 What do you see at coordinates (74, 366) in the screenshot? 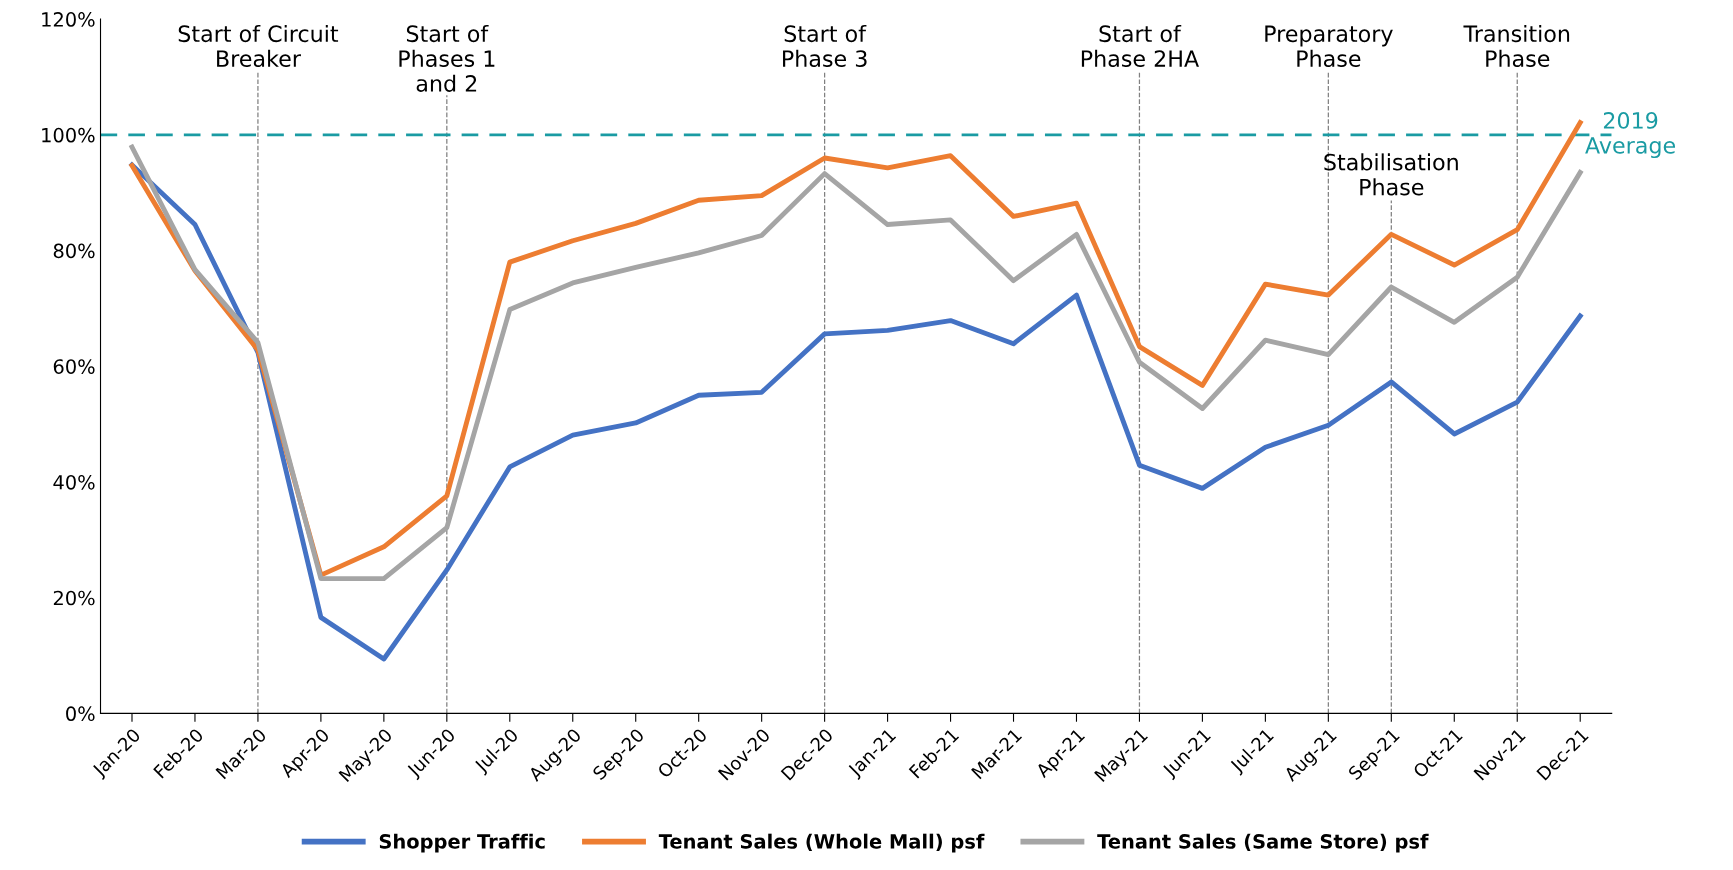
I see `y-tick-label: 60%` at bounding box center [74, 366].